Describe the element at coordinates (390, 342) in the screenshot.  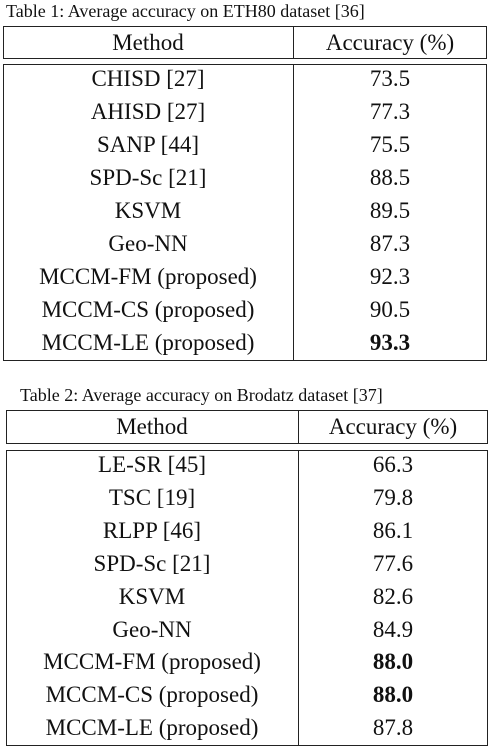
I see `accuracy-cell: 93.3` at that location.